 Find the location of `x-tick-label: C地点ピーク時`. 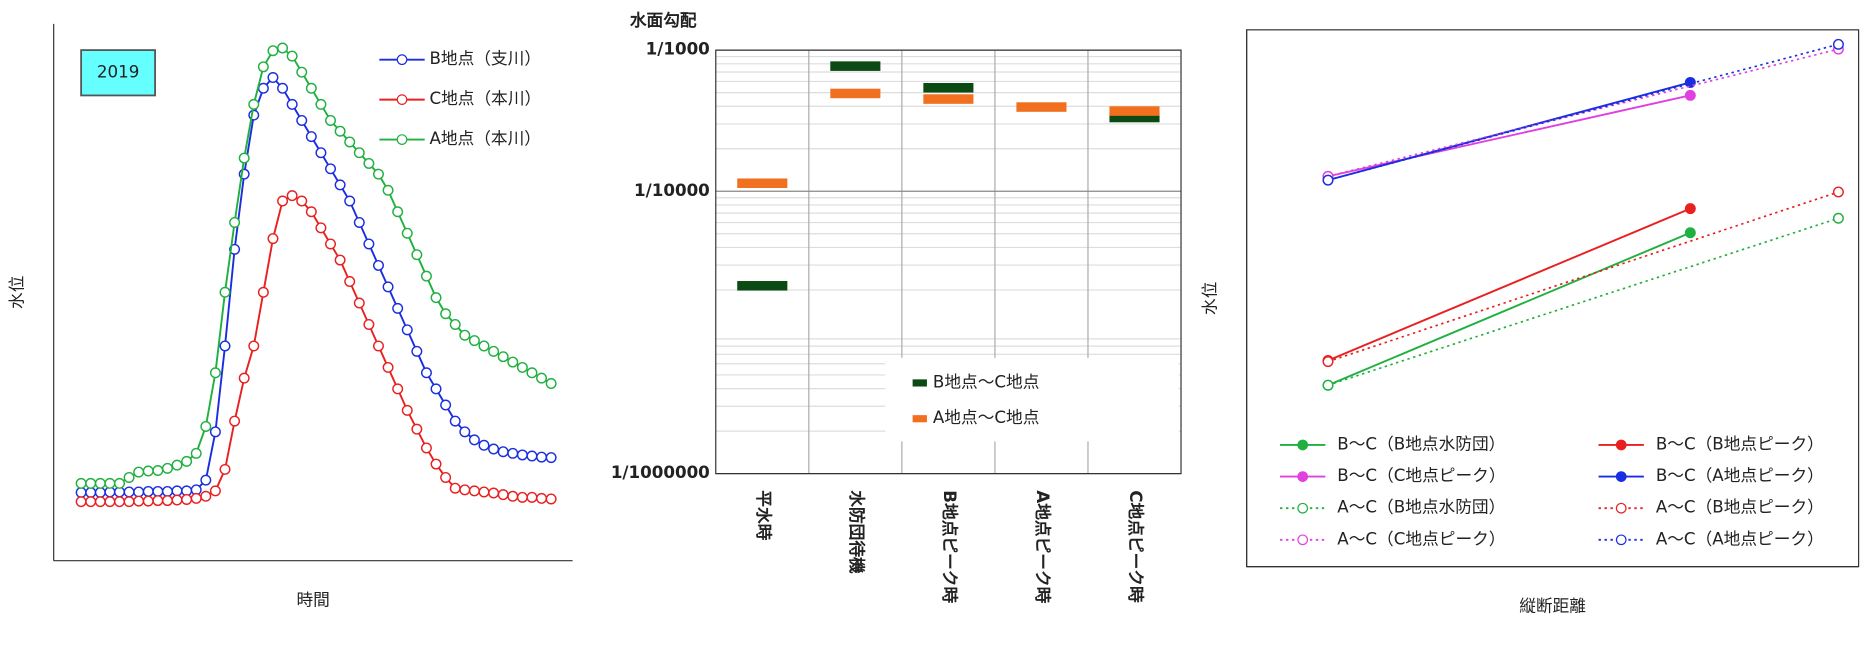

x-tick-label: C地点ピーク時 is located at coordinates (1136, 546).